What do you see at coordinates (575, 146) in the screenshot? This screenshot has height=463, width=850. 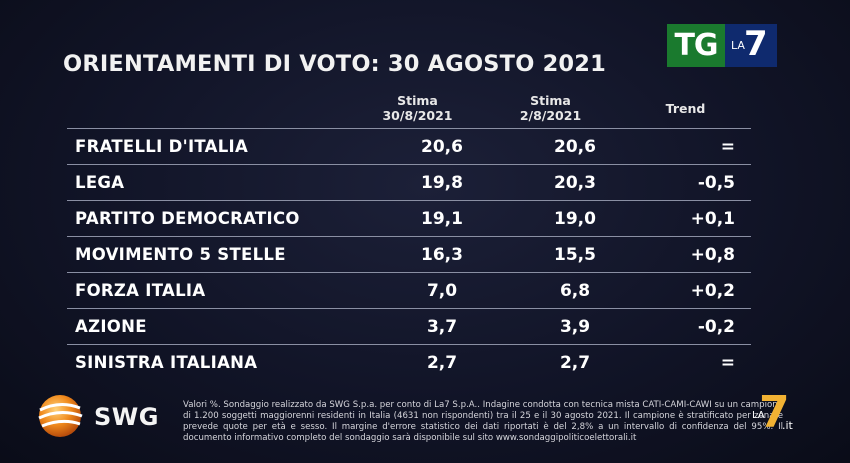 I see `estimate-previous: 20,6` at bounding box center [575, 146].